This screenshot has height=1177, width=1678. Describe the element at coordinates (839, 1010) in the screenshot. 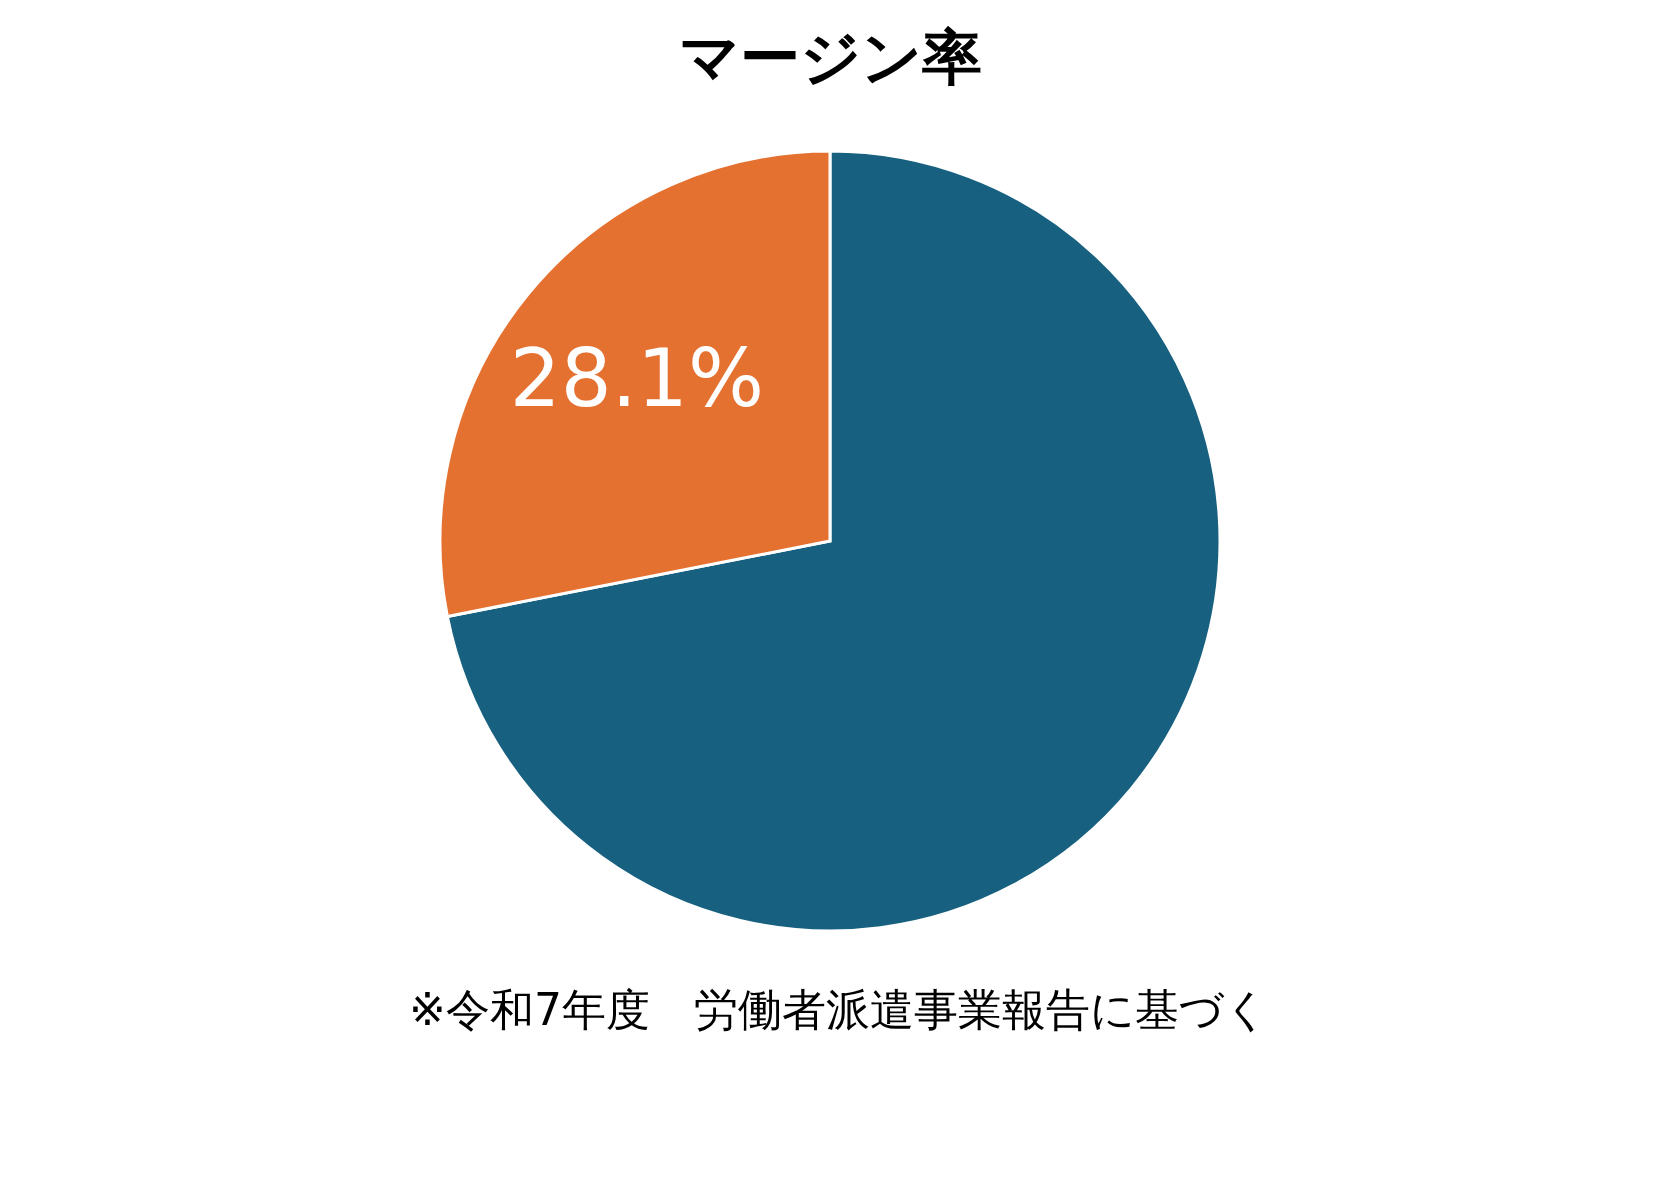

I see `text: ※令和7年度 労働者派遣事業報告に基づく` at that location.